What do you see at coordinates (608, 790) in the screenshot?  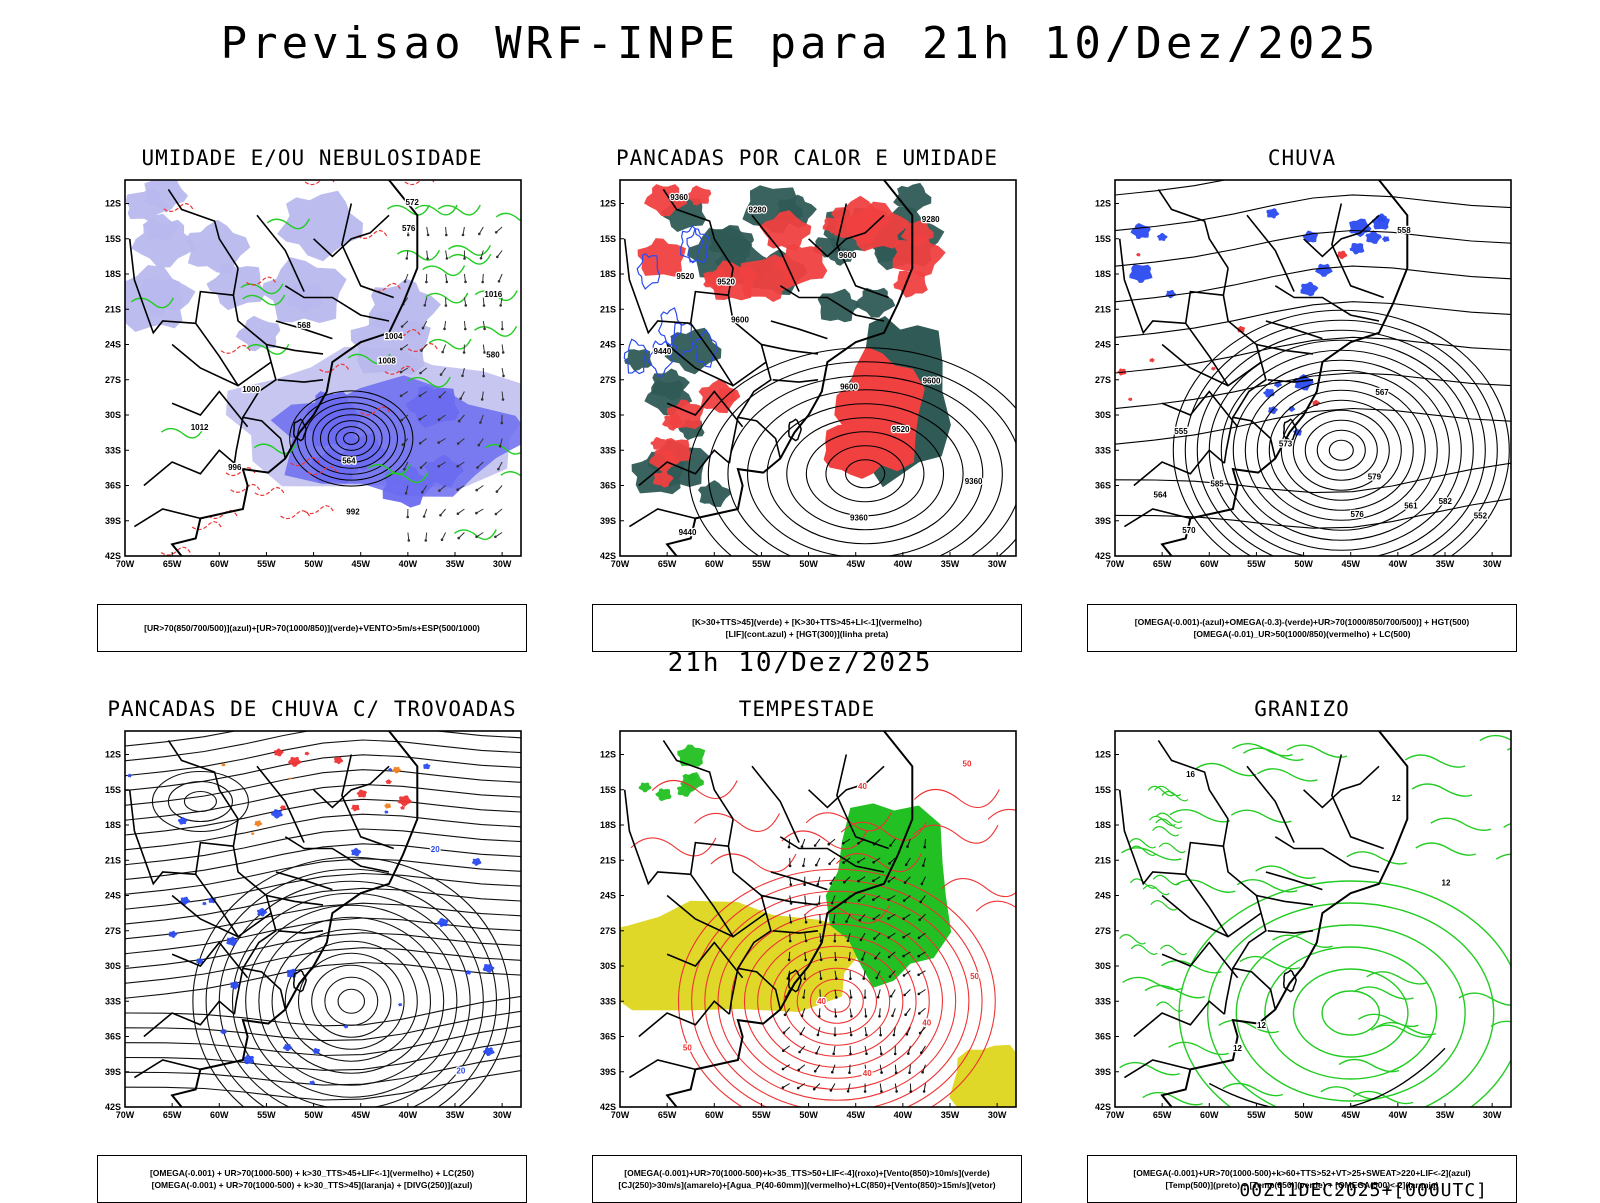 I see `lat-tick-label: 15S` at bounding box center [608, 790].